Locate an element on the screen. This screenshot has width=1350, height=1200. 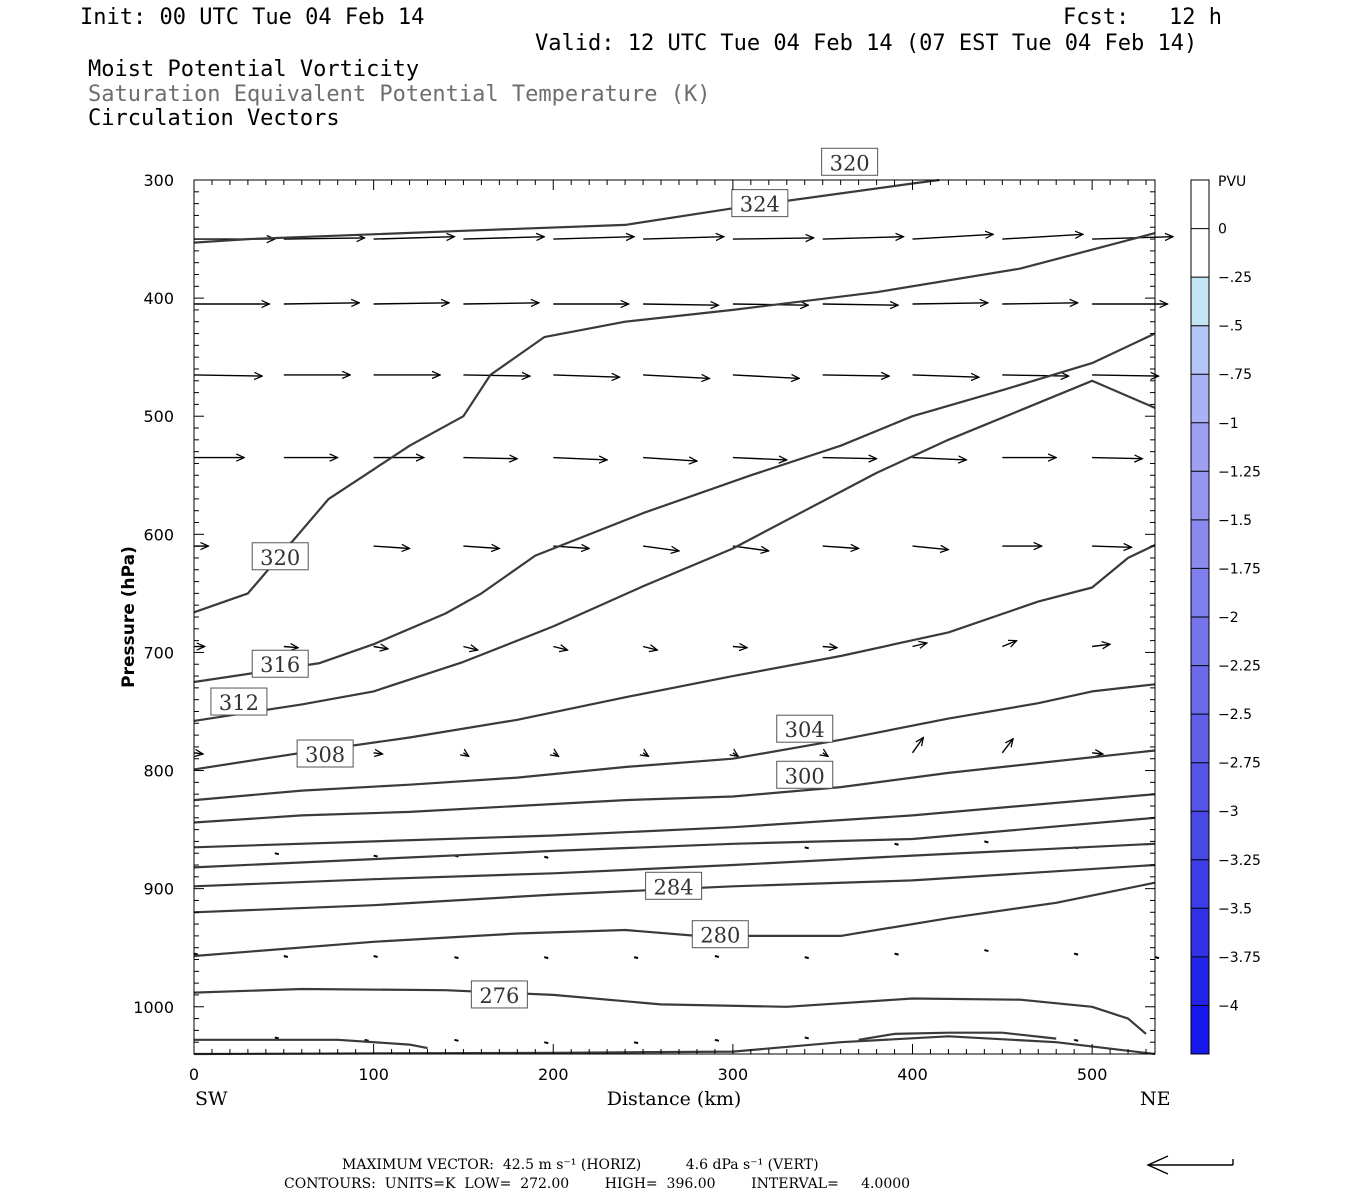
contour-label-text: 300 is located at coordinates (805, 776).